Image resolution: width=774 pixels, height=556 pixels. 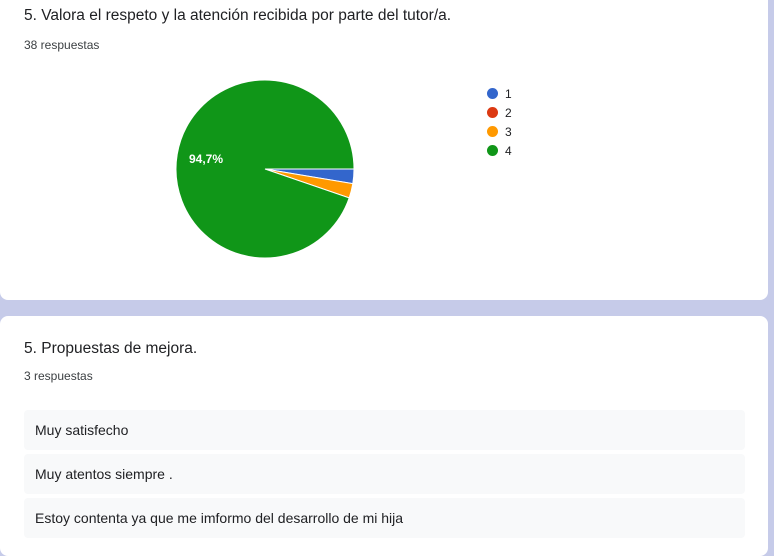 What do you see at coordinates (499, 150) in the screenshot?
I see `legend-item-4: 4` at bounding box center [499, 150].